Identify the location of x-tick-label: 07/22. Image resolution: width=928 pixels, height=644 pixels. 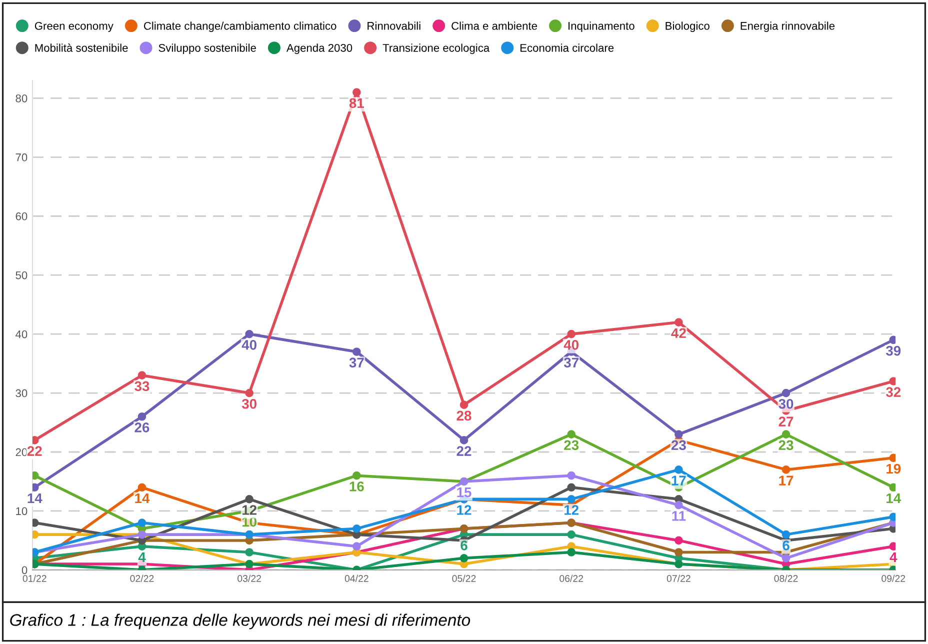
(678, 578).